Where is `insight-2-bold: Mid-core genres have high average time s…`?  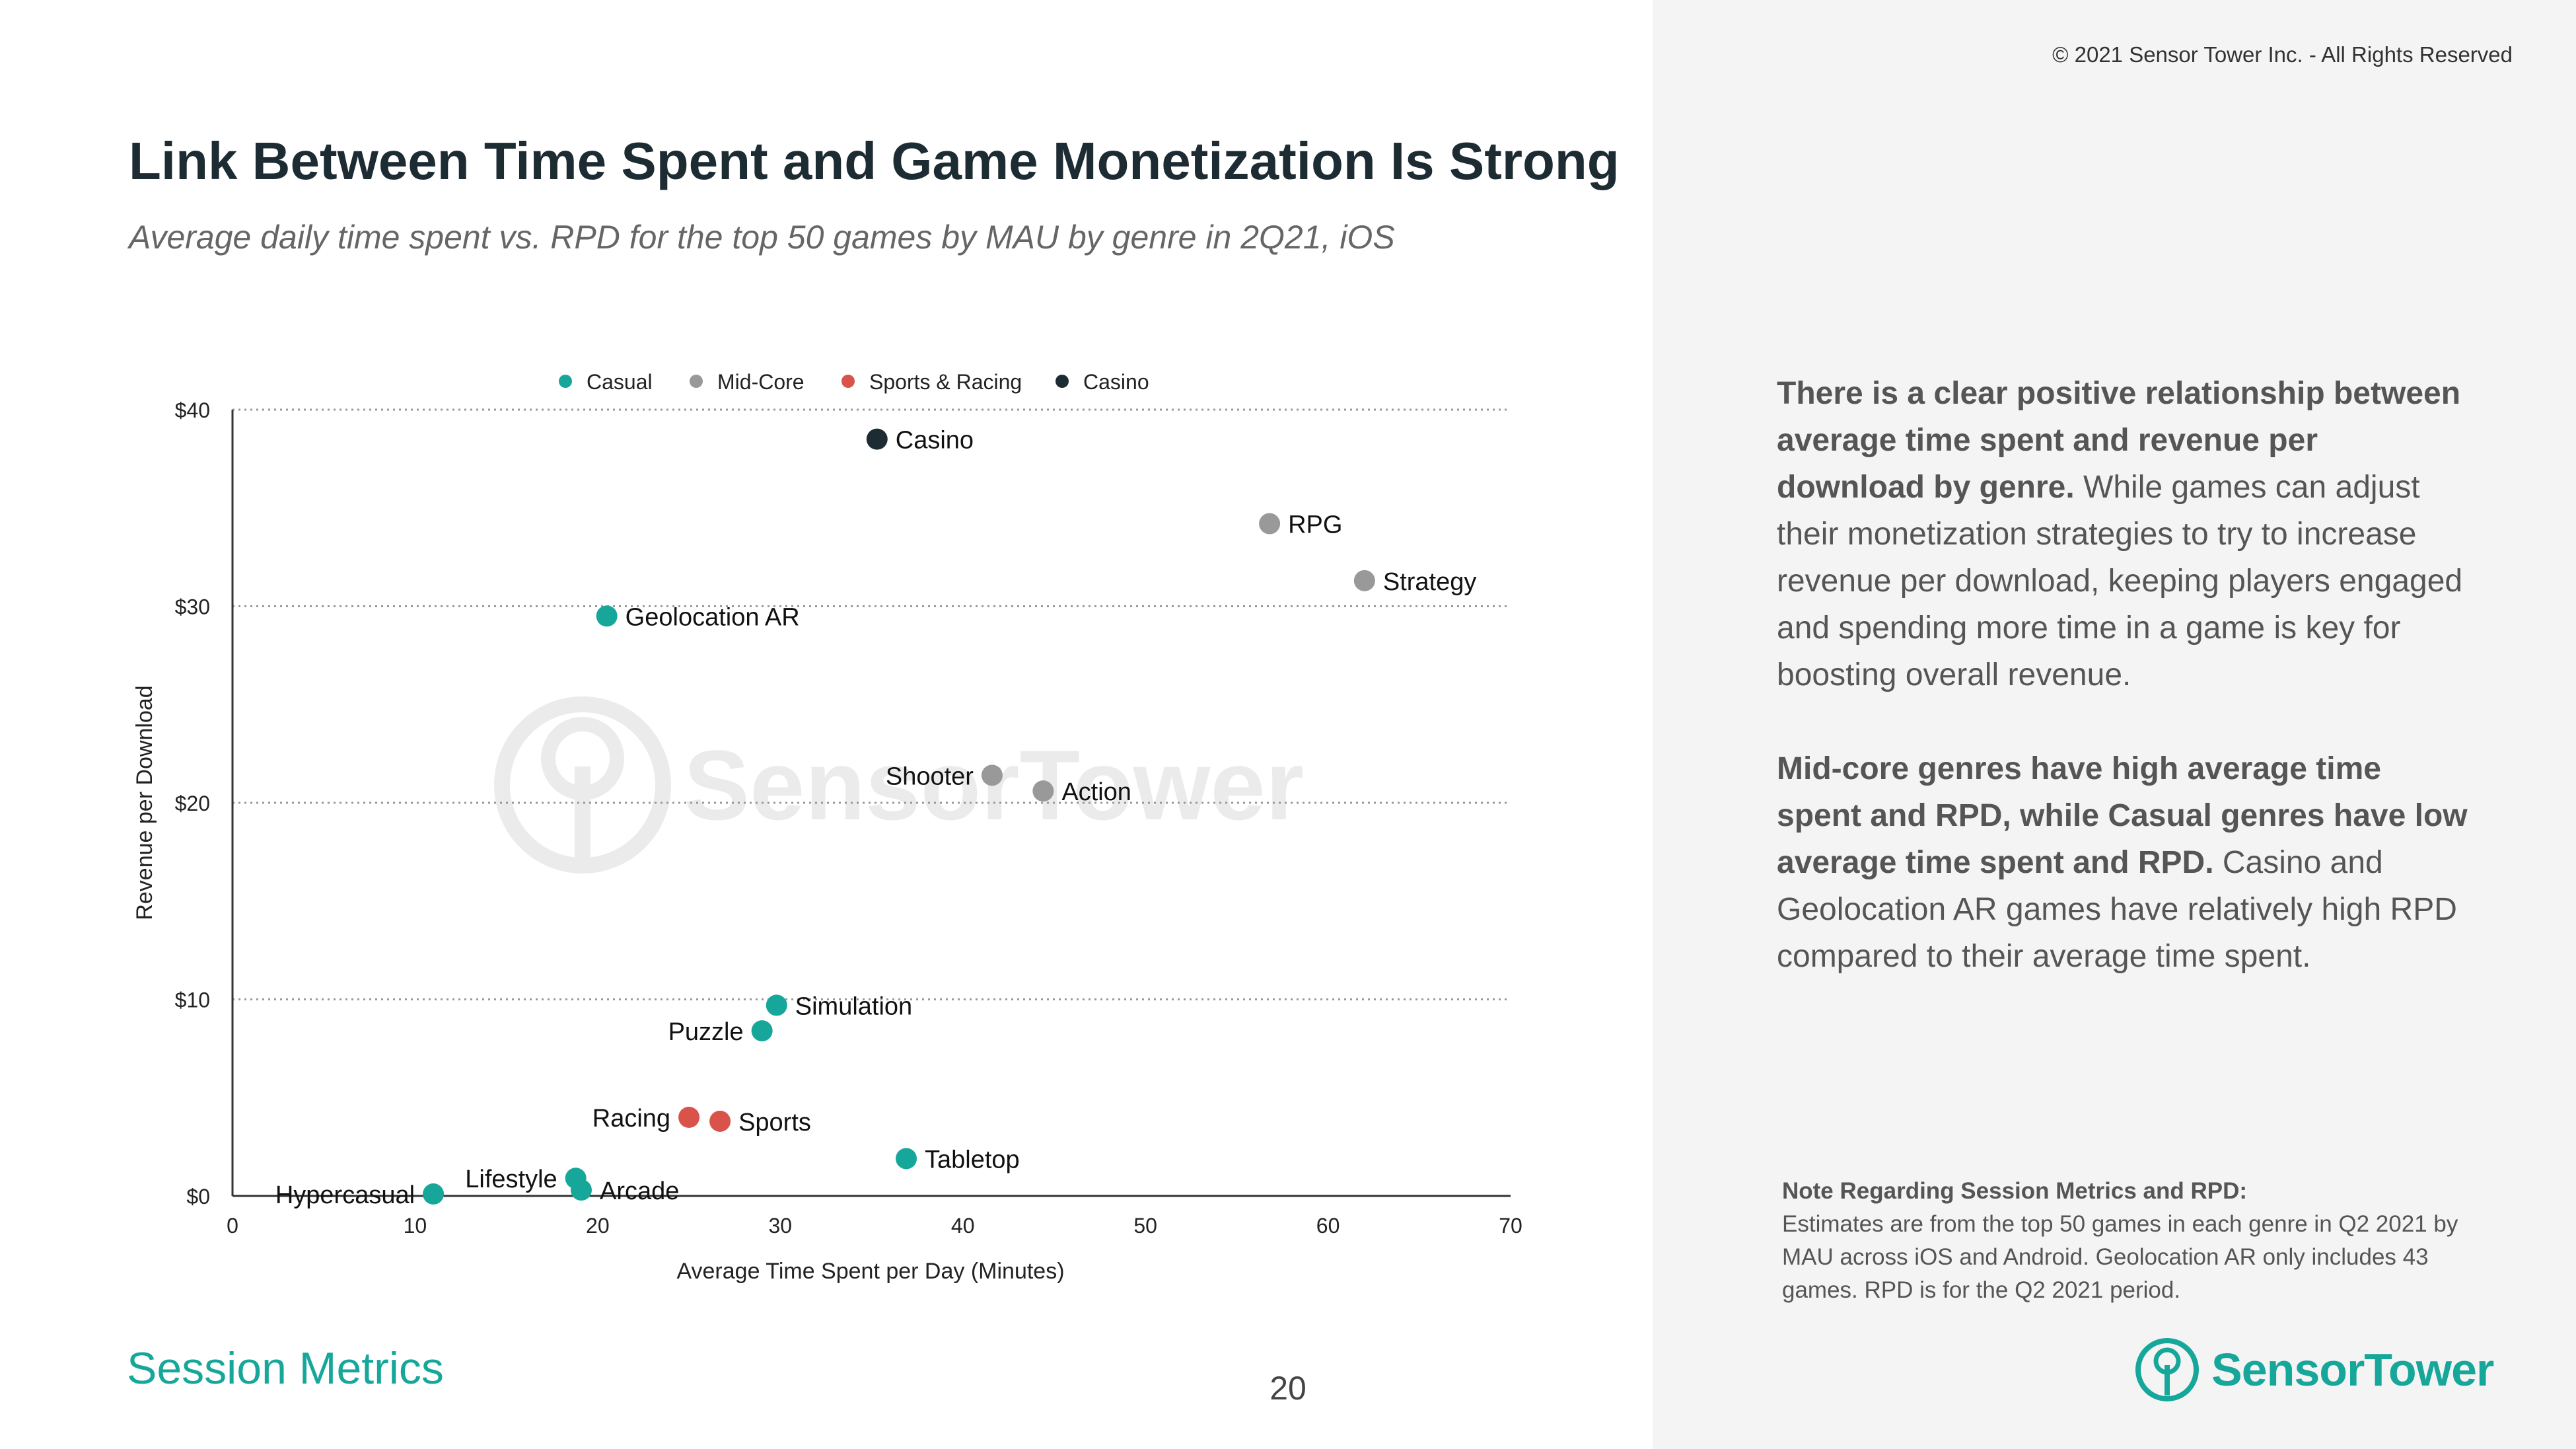
insight-2-bold: Mid-core genres have high average time s… is located at coordinates (2123, 815).